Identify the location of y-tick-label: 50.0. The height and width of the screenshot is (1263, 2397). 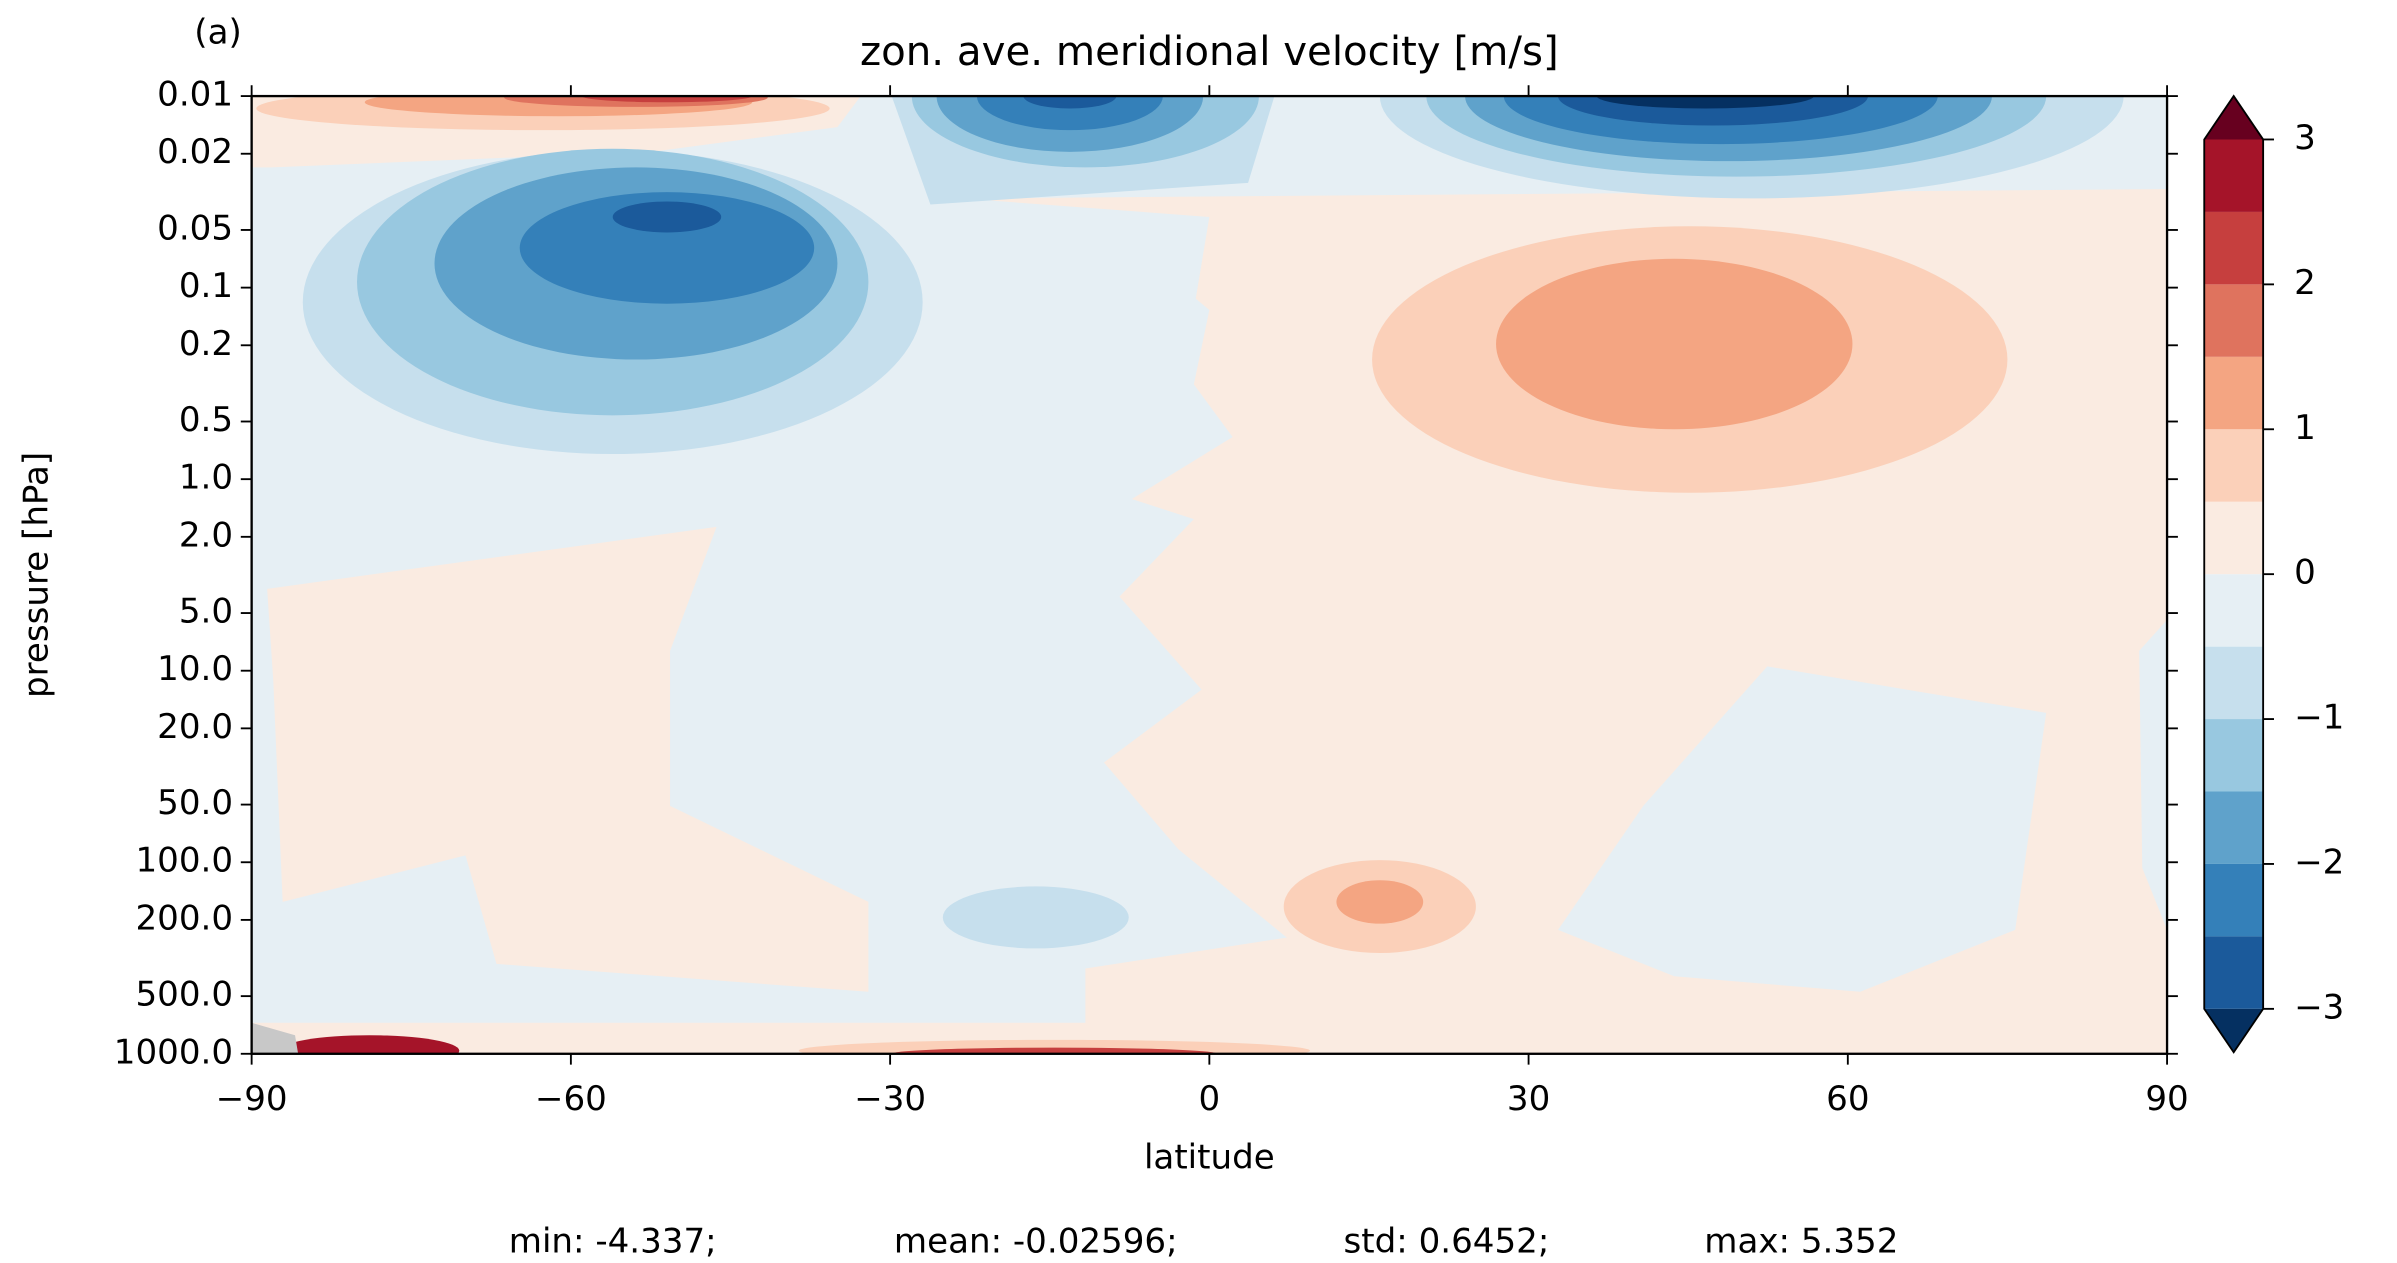
(195, 803).